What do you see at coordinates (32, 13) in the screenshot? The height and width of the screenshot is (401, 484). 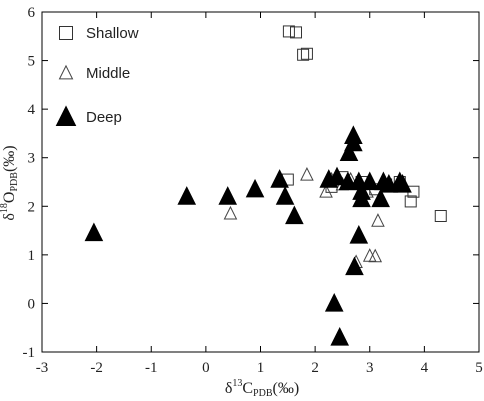 I see `y-tick-label: 6` at bounding box center [32, 13].